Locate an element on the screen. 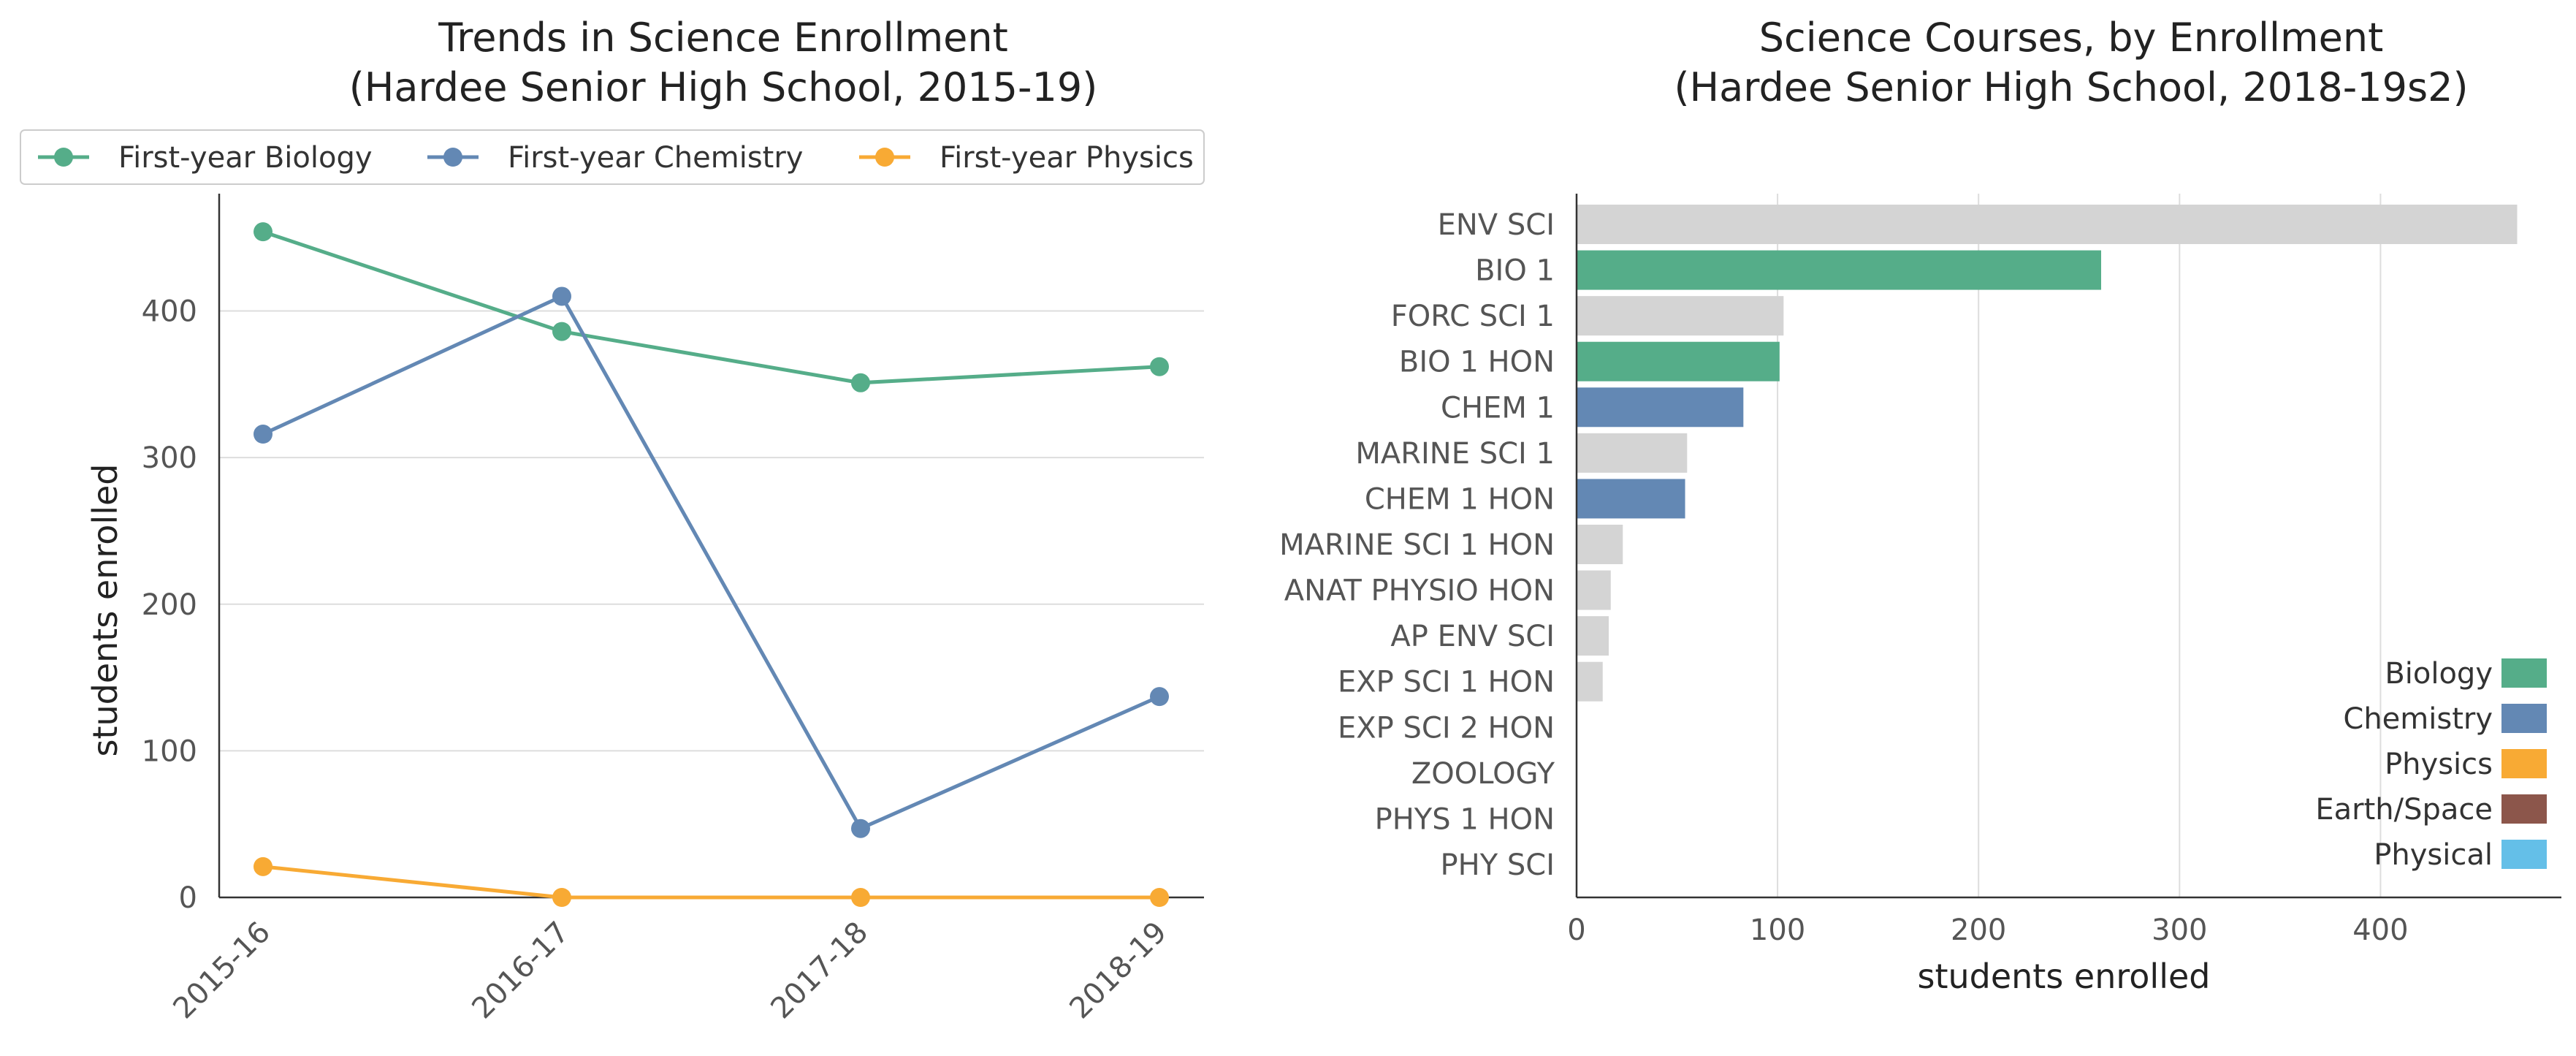 Image resolution: width=2576 pixels, height=1056 pixels. y-tick-label: 300 is located at coordinates (169, 458).